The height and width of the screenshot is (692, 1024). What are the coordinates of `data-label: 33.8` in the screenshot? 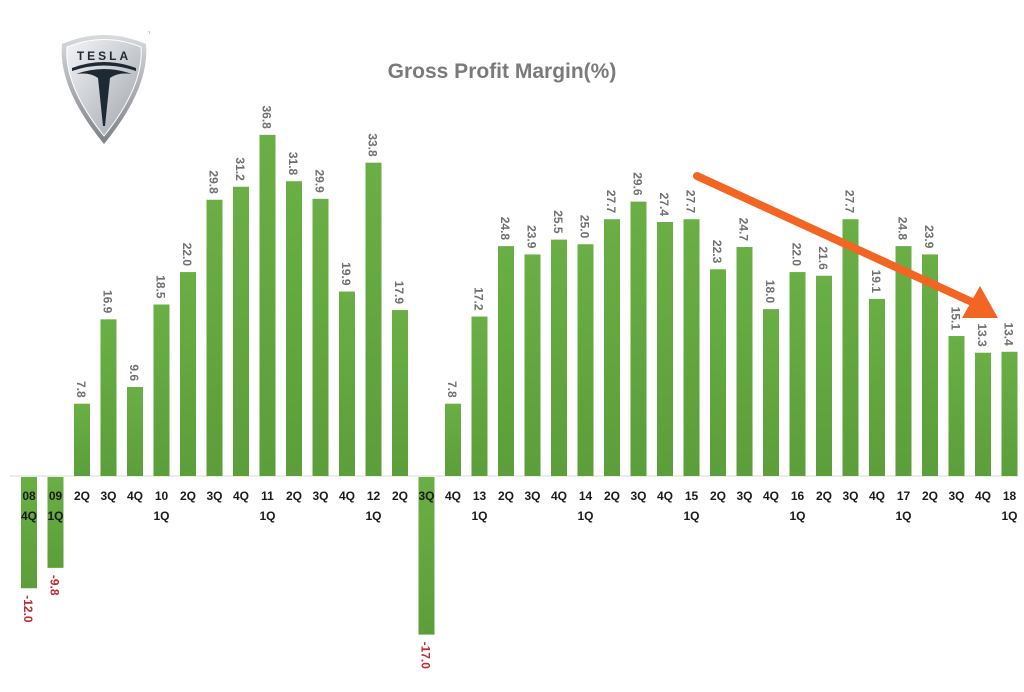 It's located at (373, 145).